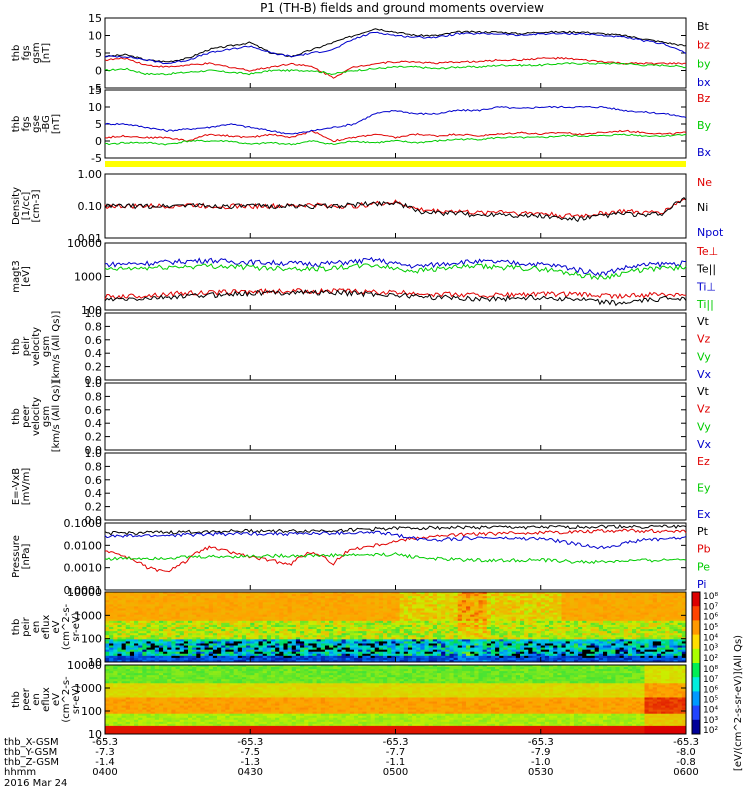 The width and height of the screenshot is (750, 800). I want to click on y-axis-label: Density[1/cc][cm-3], so click(26, 206).